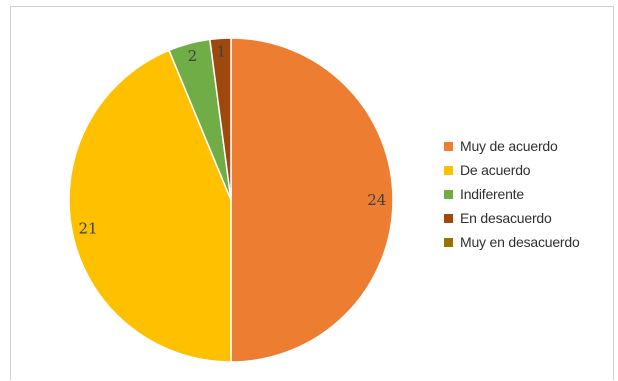 The image size is (618, 381). Describe the element at coordinates (222, 51) in the screenshot. I see `data-label-en-desacuerdo: 1` at that location.